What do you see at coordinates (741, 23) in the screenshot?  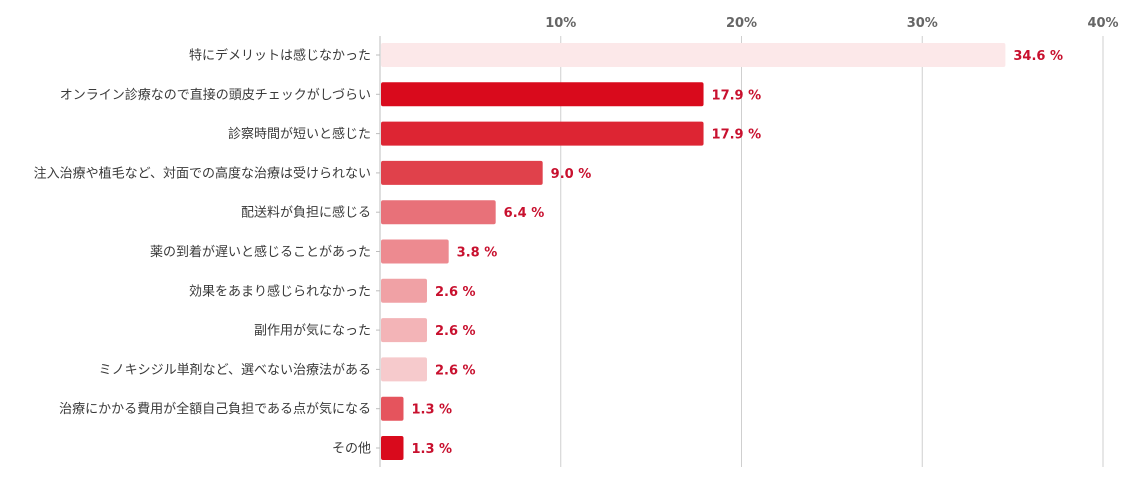 I see `x-tick-label: 20%` at bounding box center [741, 23].